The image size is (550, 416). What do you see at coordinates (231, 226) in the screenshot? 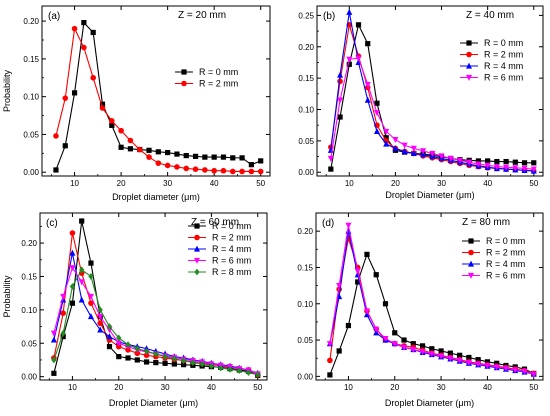
I see `legend-label: R = 0 mm` at bounding box center [231, 226].